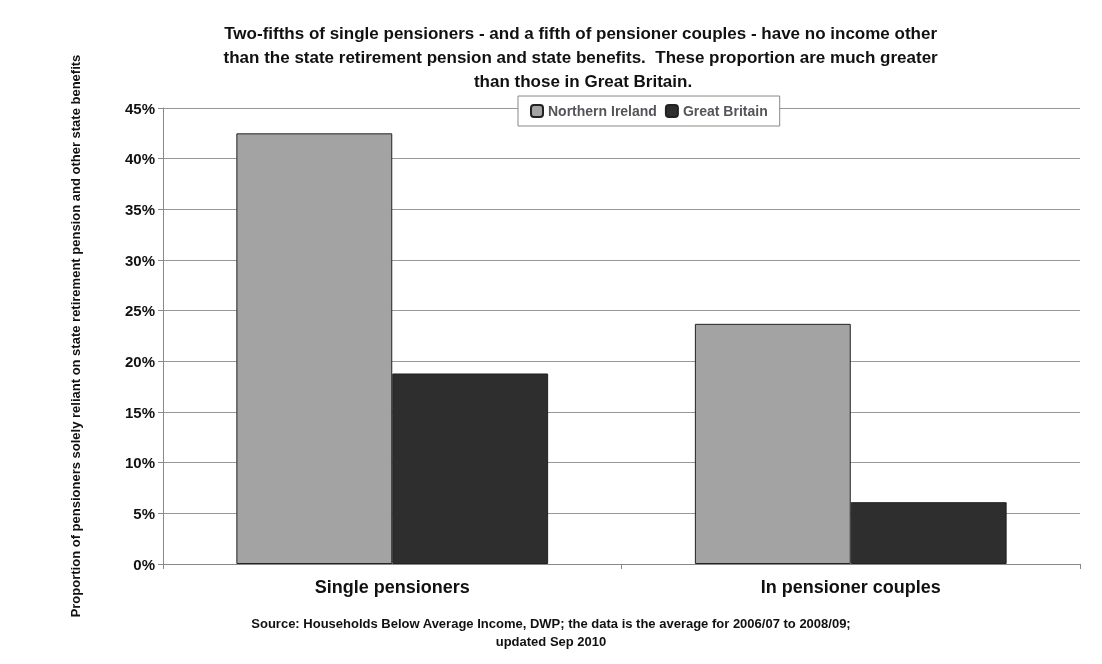 The width and height of the screenshot is (1102, 664). Describe the element at coordinates (144, 564) in the screenshot. I see `y-tick-label: 0%` at that location.